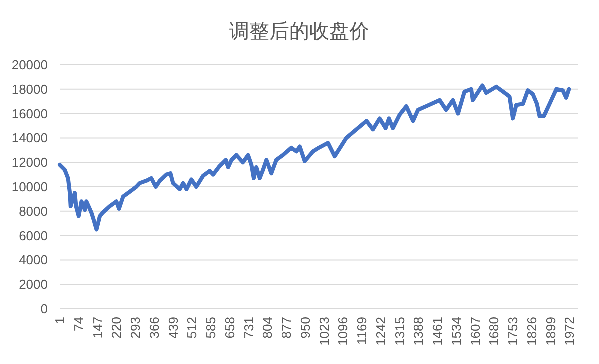  What do you see at coordinates (456, 331) in the screenshot?
I see `x-tick-label: 1534` at bounding box center [456, 331].